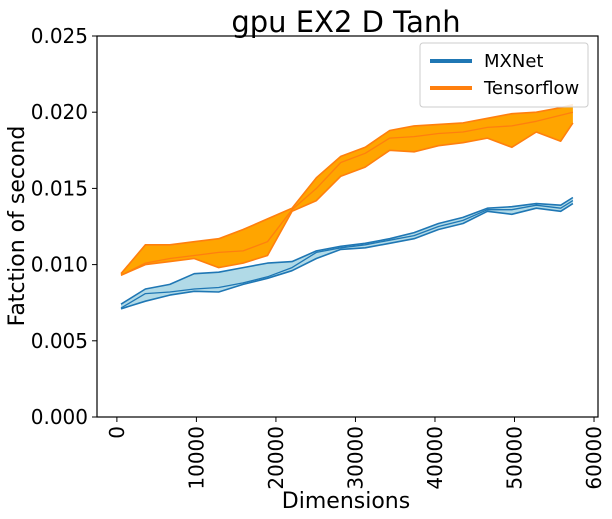 The height and width of the screenshot is (519, 612). What do you see at coordinates (513, 61) in the screenshot?
I see `legend-label-mxnet: MXNet` at bounding box center [513, 61].